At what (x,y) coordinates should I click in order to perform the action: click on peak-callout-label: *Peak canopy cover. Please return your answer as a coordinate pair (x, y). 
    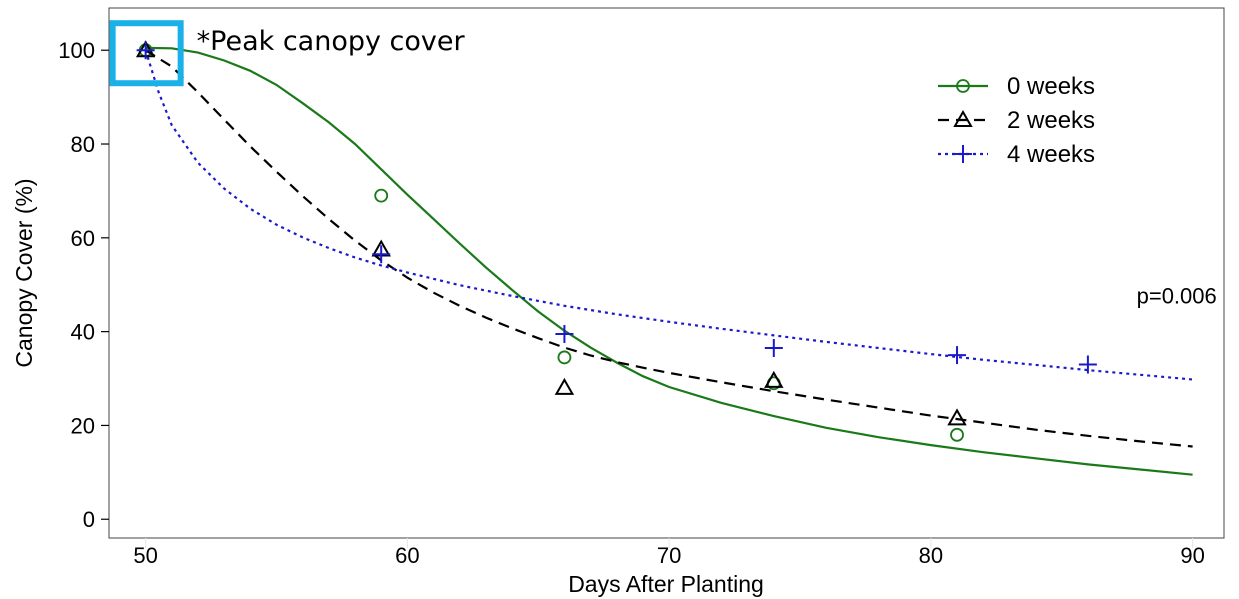
    Looking at the image, I should click on (331, 41).